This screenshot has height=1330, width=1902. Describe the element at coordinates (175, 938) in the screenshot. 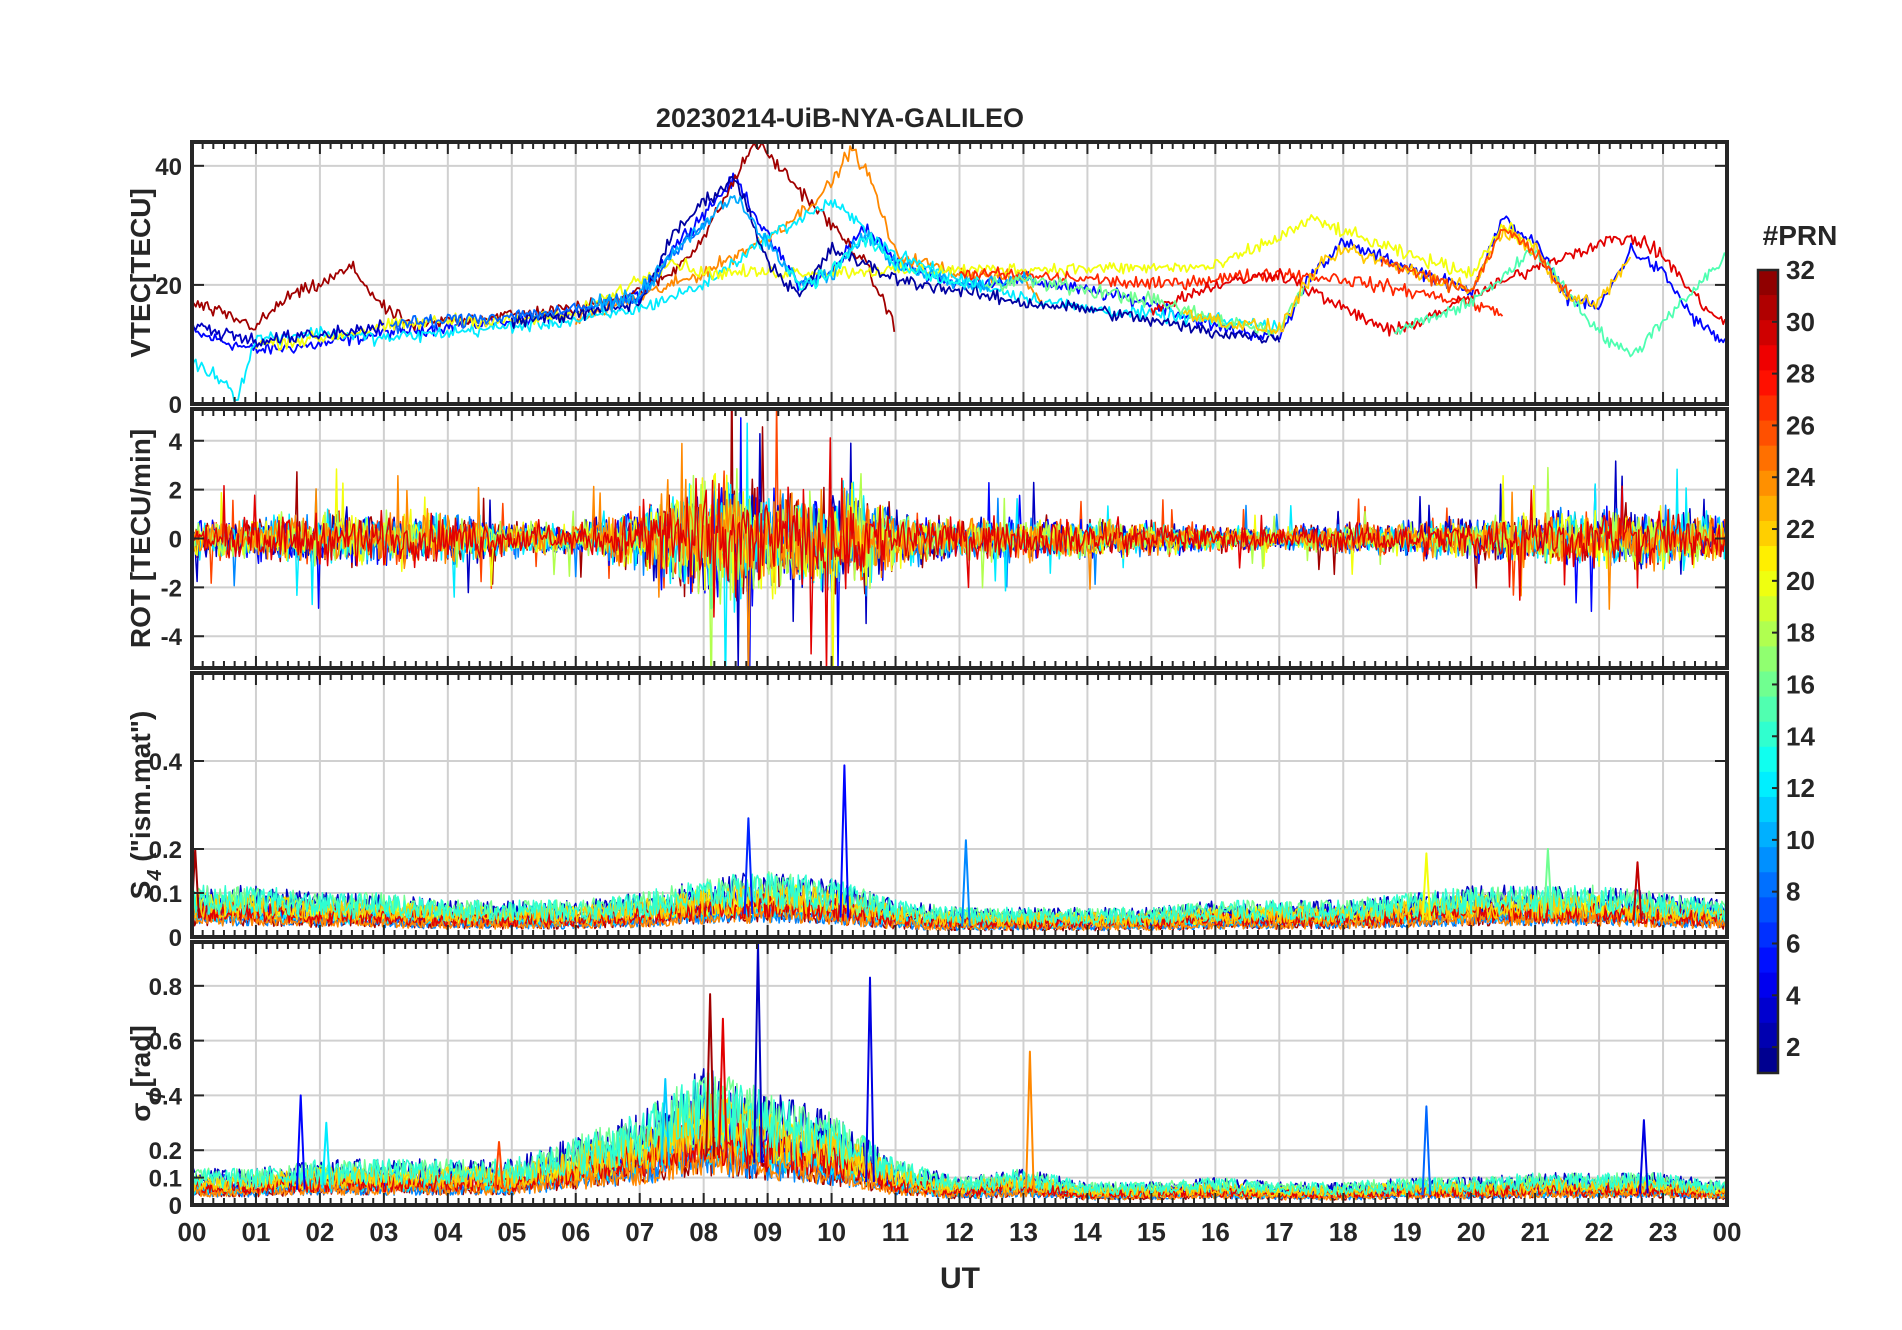

I see `ytick-label-s4-0: 0` at that location.